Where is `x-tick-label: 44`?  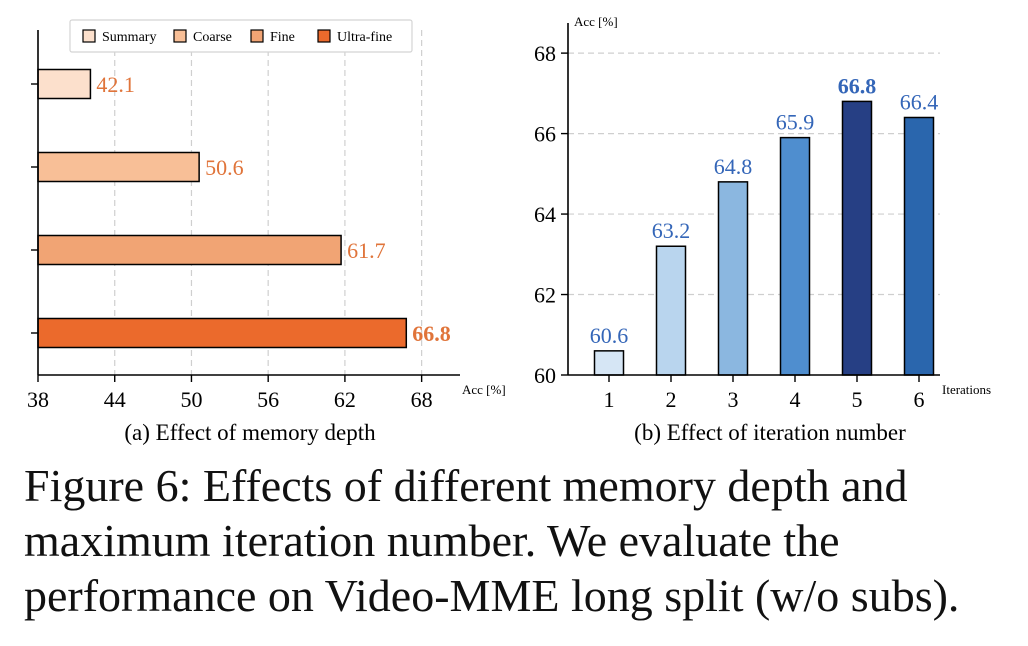 x-tick-label: 44 is located at coordinates (115, 399).